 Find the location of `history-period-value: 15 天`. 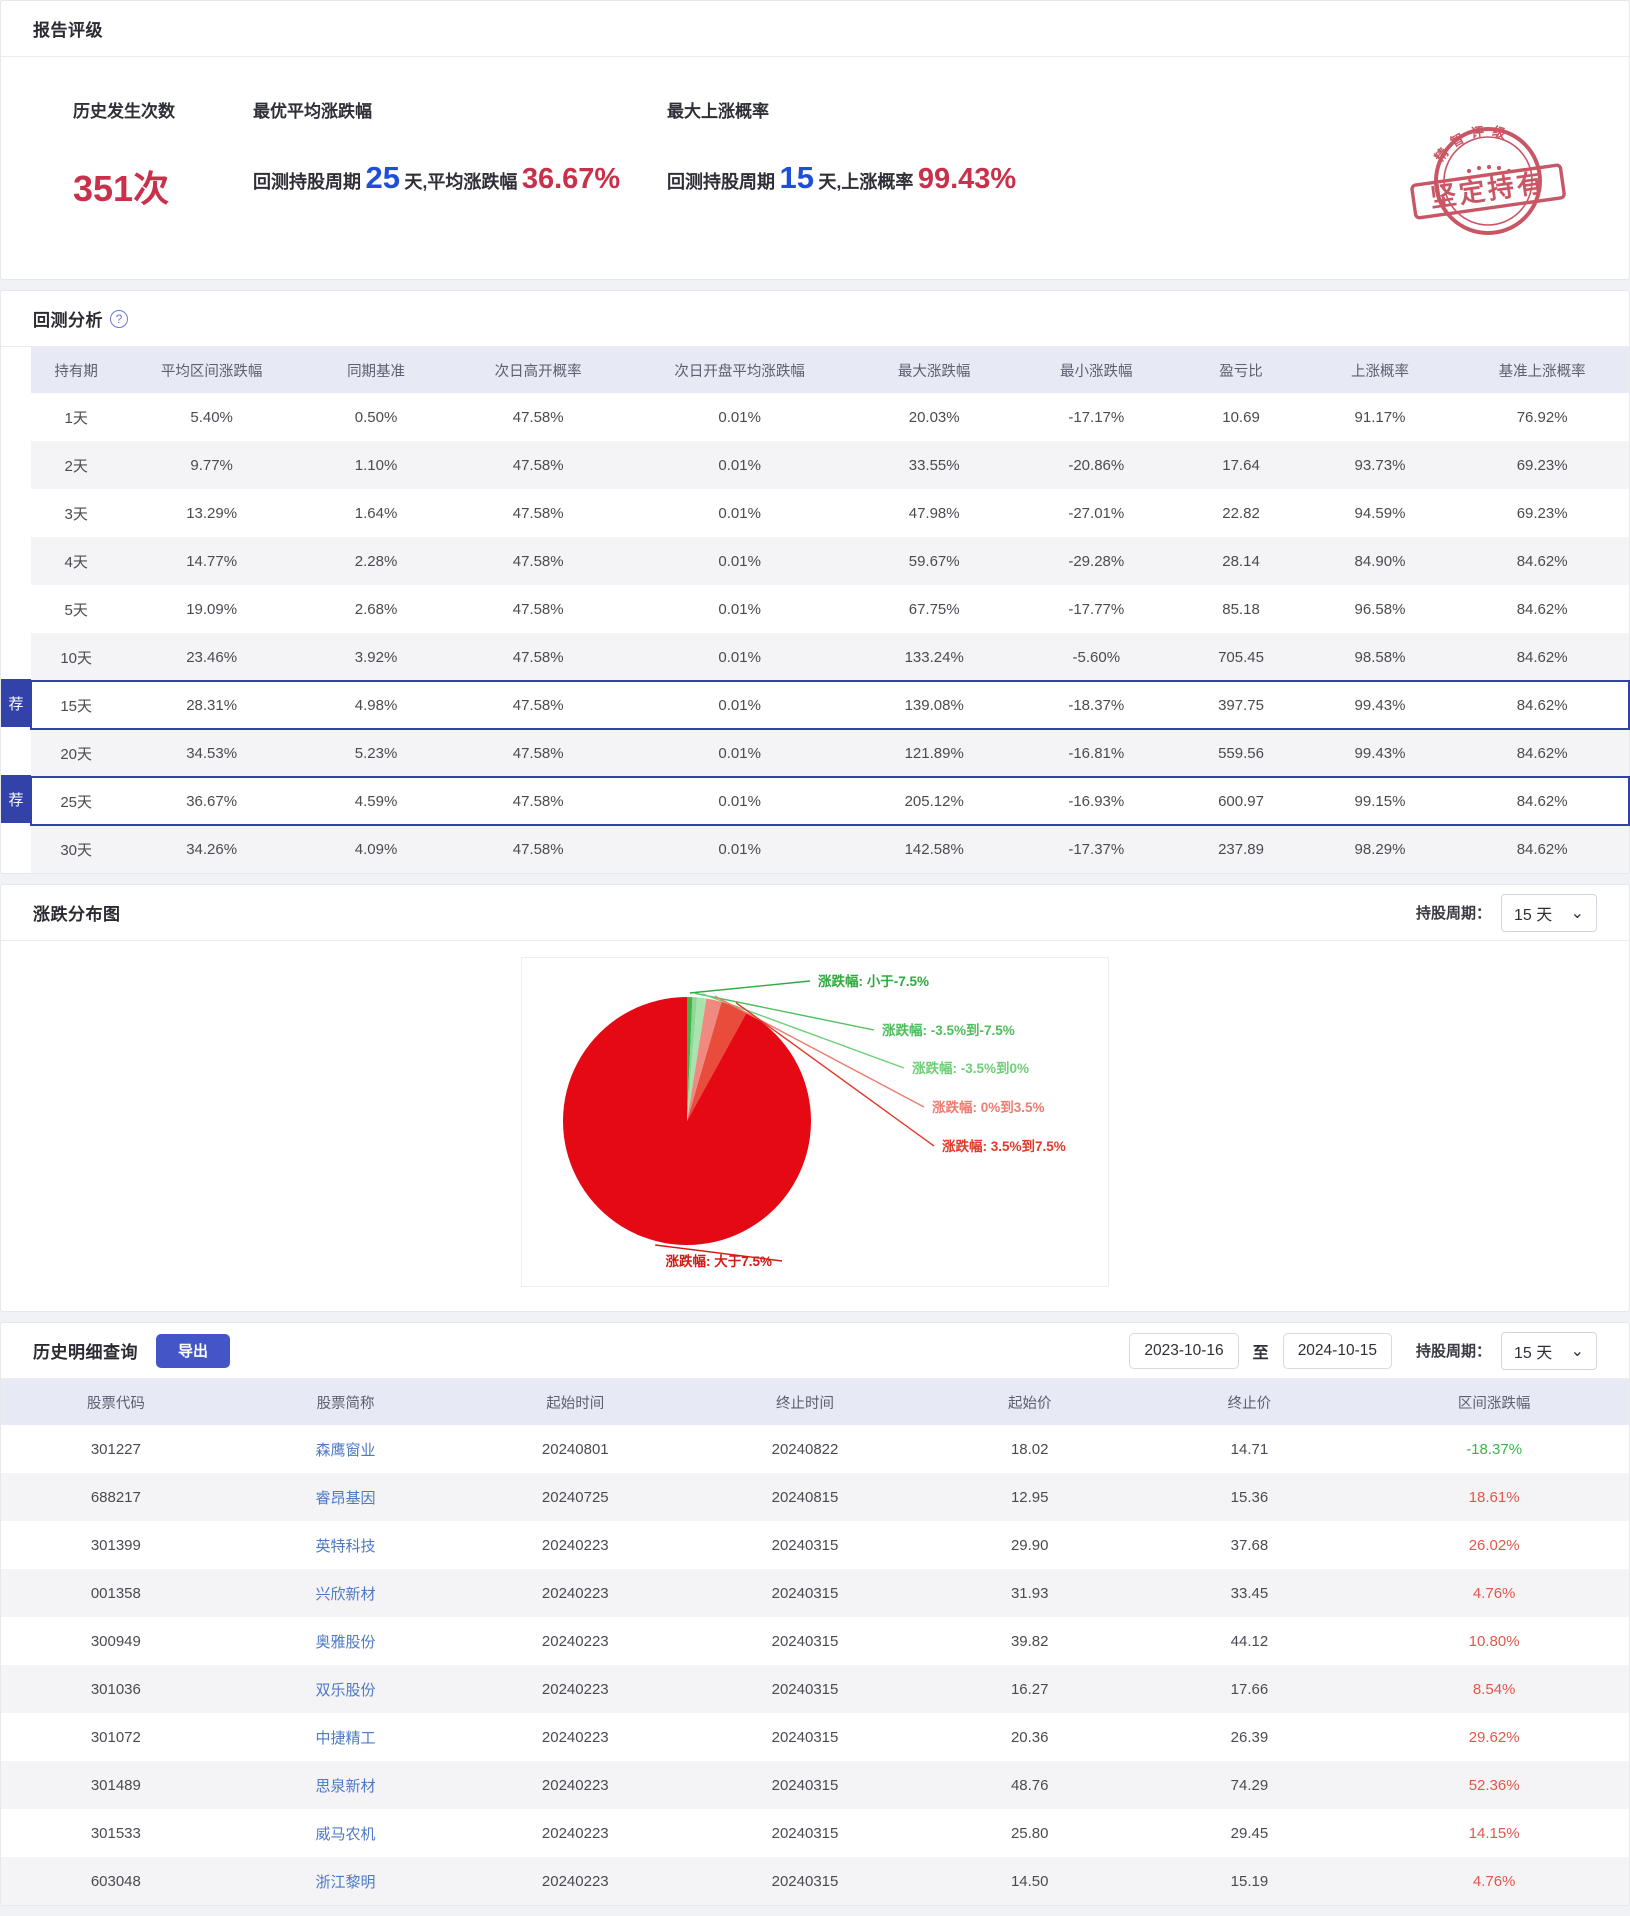

history-period-value: 15 天 is located at coordinates (1533, 1353).